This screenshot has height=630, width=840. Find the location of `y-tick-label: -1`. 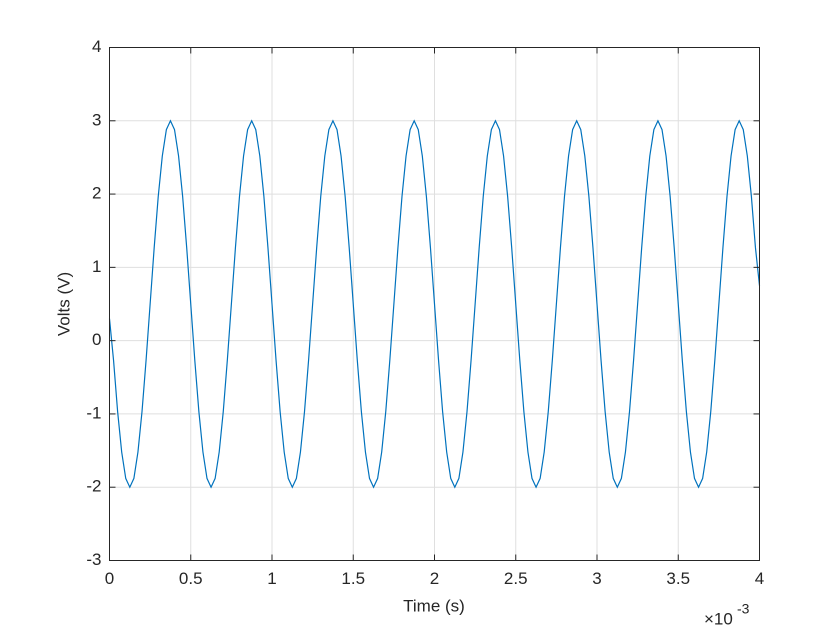

y-tick-label: -1 is located at coordinates (93, 412).